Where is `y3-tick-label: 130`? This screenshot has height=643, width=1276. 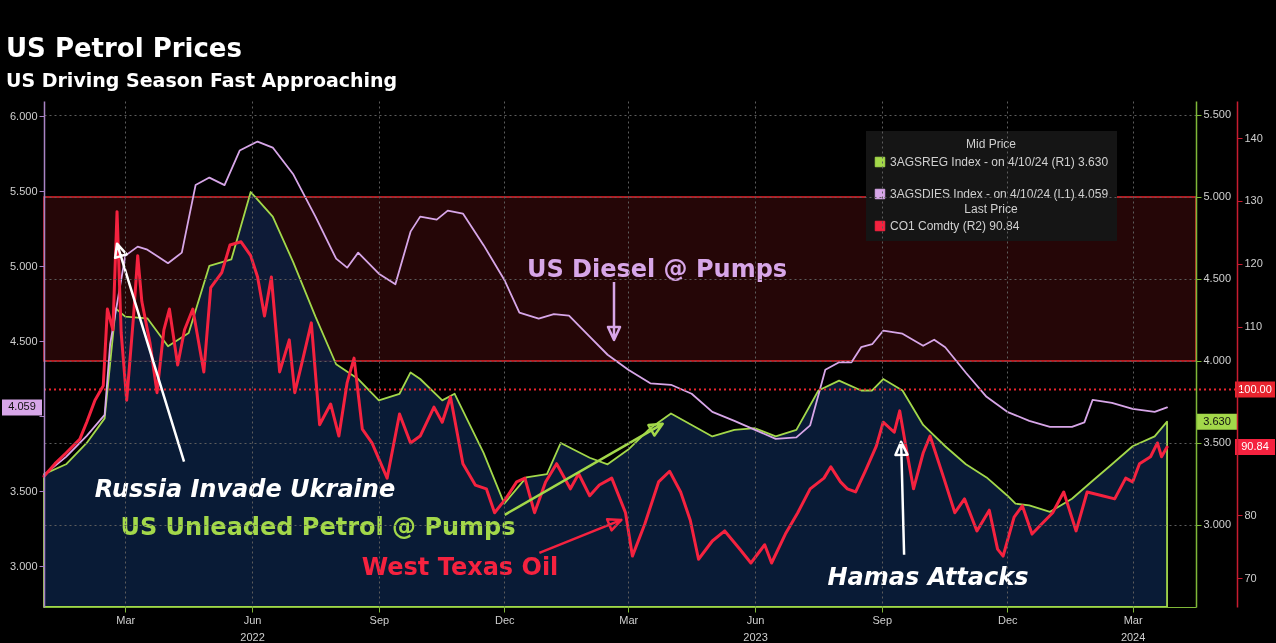 y3-tick-label: 130 is located at coordinates (1253, 200).